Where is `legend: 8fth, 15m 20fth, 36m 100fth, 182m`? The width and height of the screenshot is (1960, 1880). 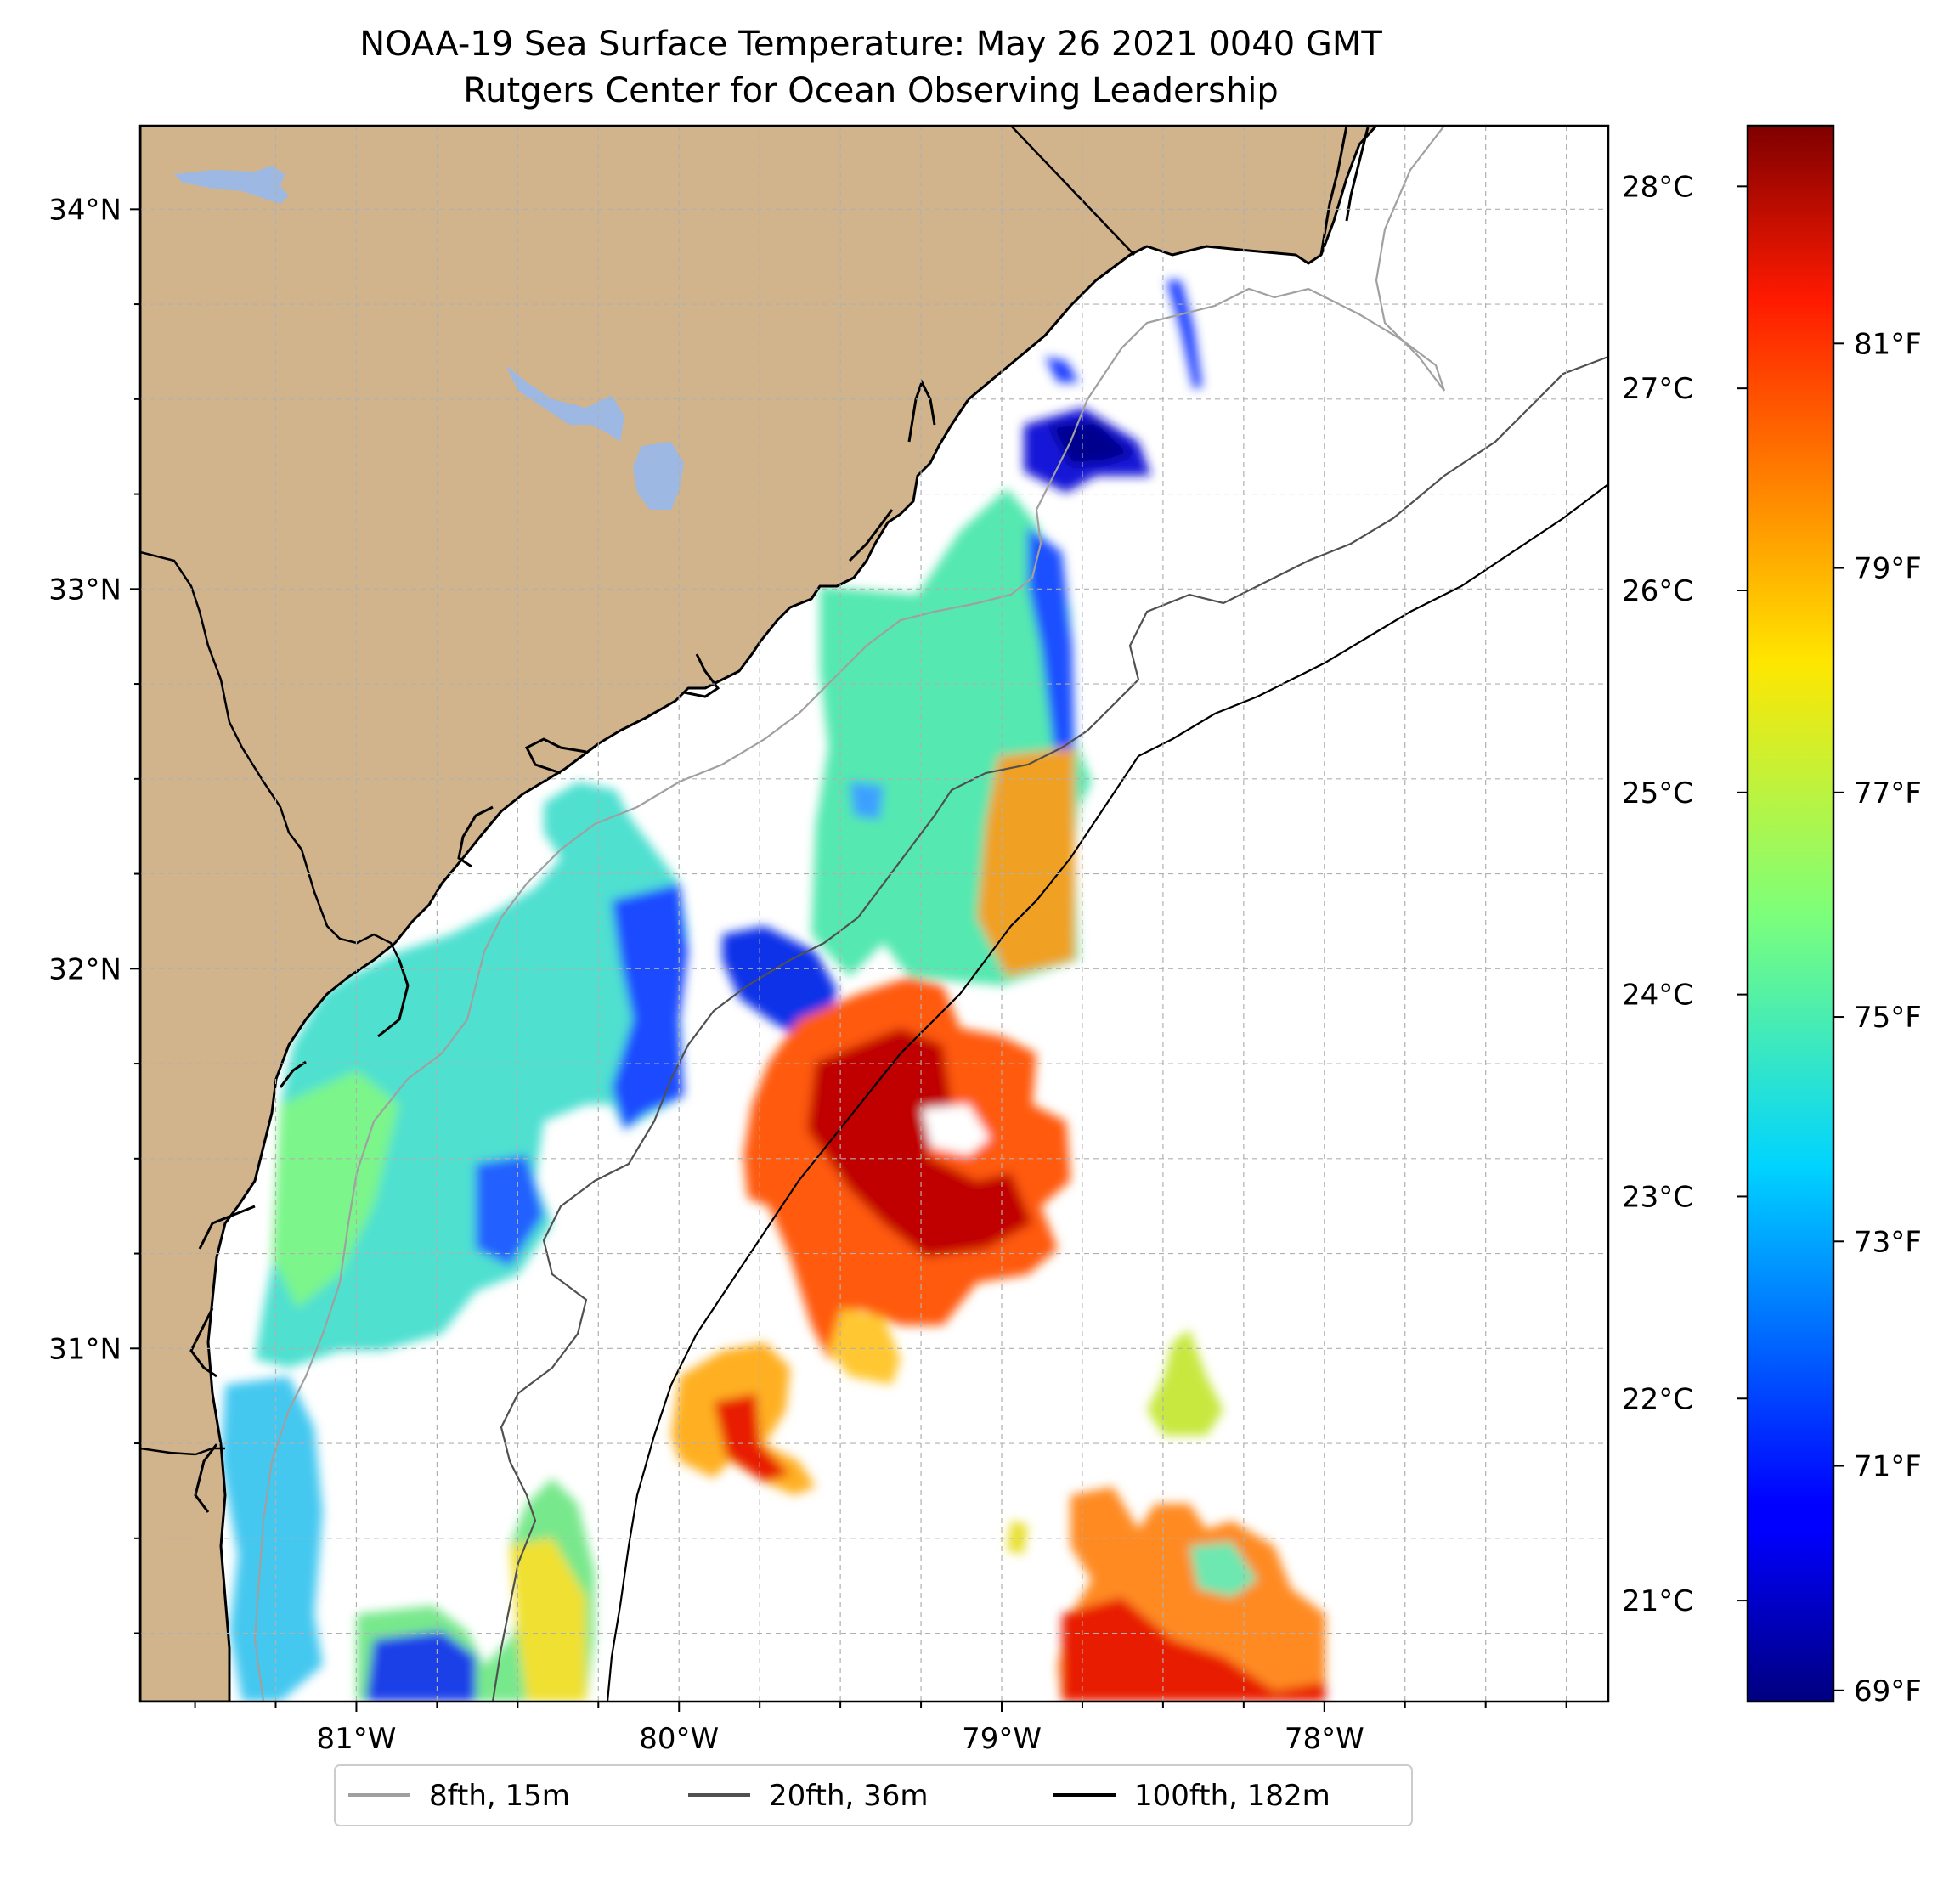 legend: 8fth, 15m 20fth, 36m 100fth, 182m is located at coordinates (874, 1795).